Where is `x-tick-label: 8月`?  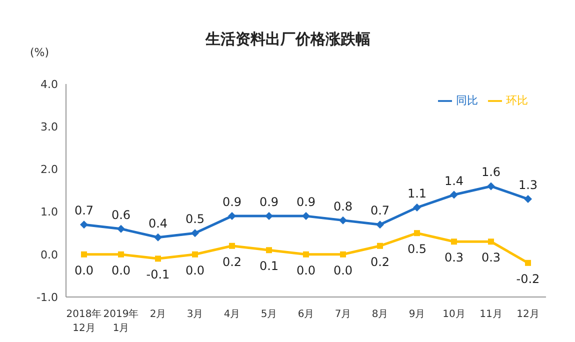 x-tick-label: 8月 is located at coordinates (380, 314).